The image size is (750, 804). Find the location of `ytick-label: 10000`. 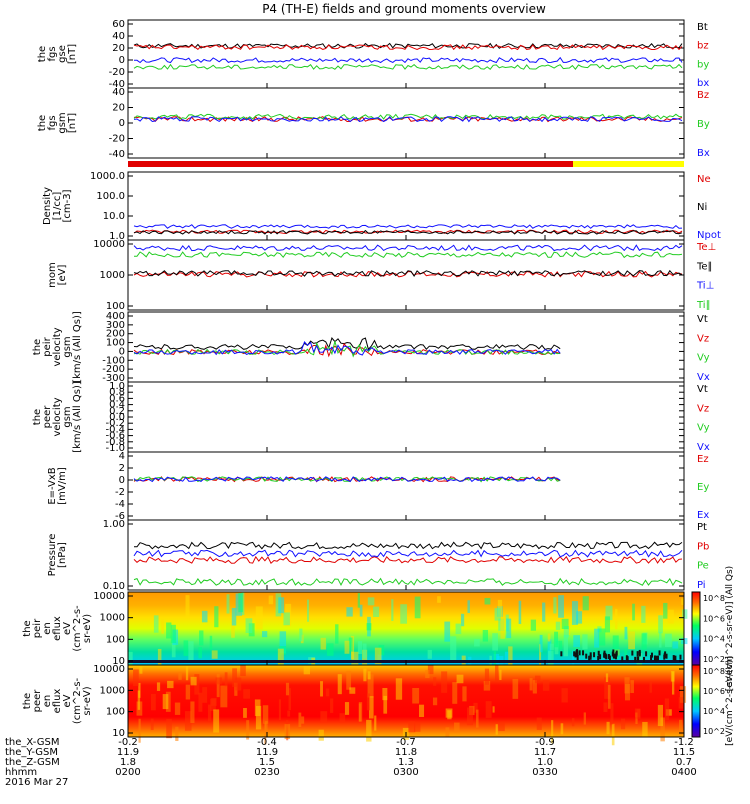

ytick-label: 10000 is located at coordinates (109, 244).